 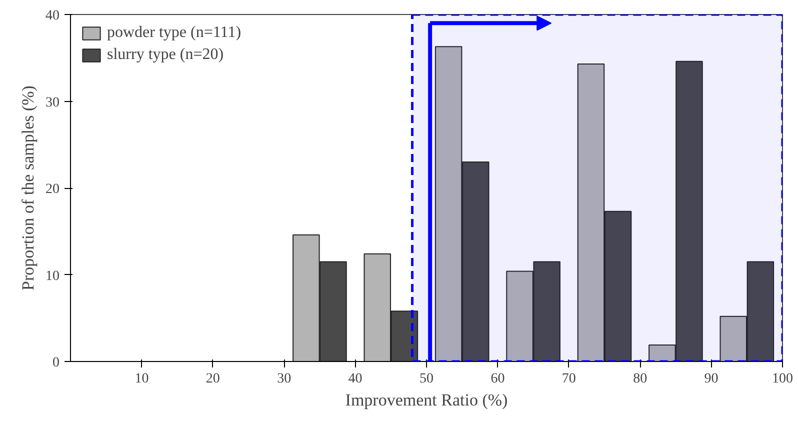 I want to click on x-tick-label: 40, so click(x=355, y=379).